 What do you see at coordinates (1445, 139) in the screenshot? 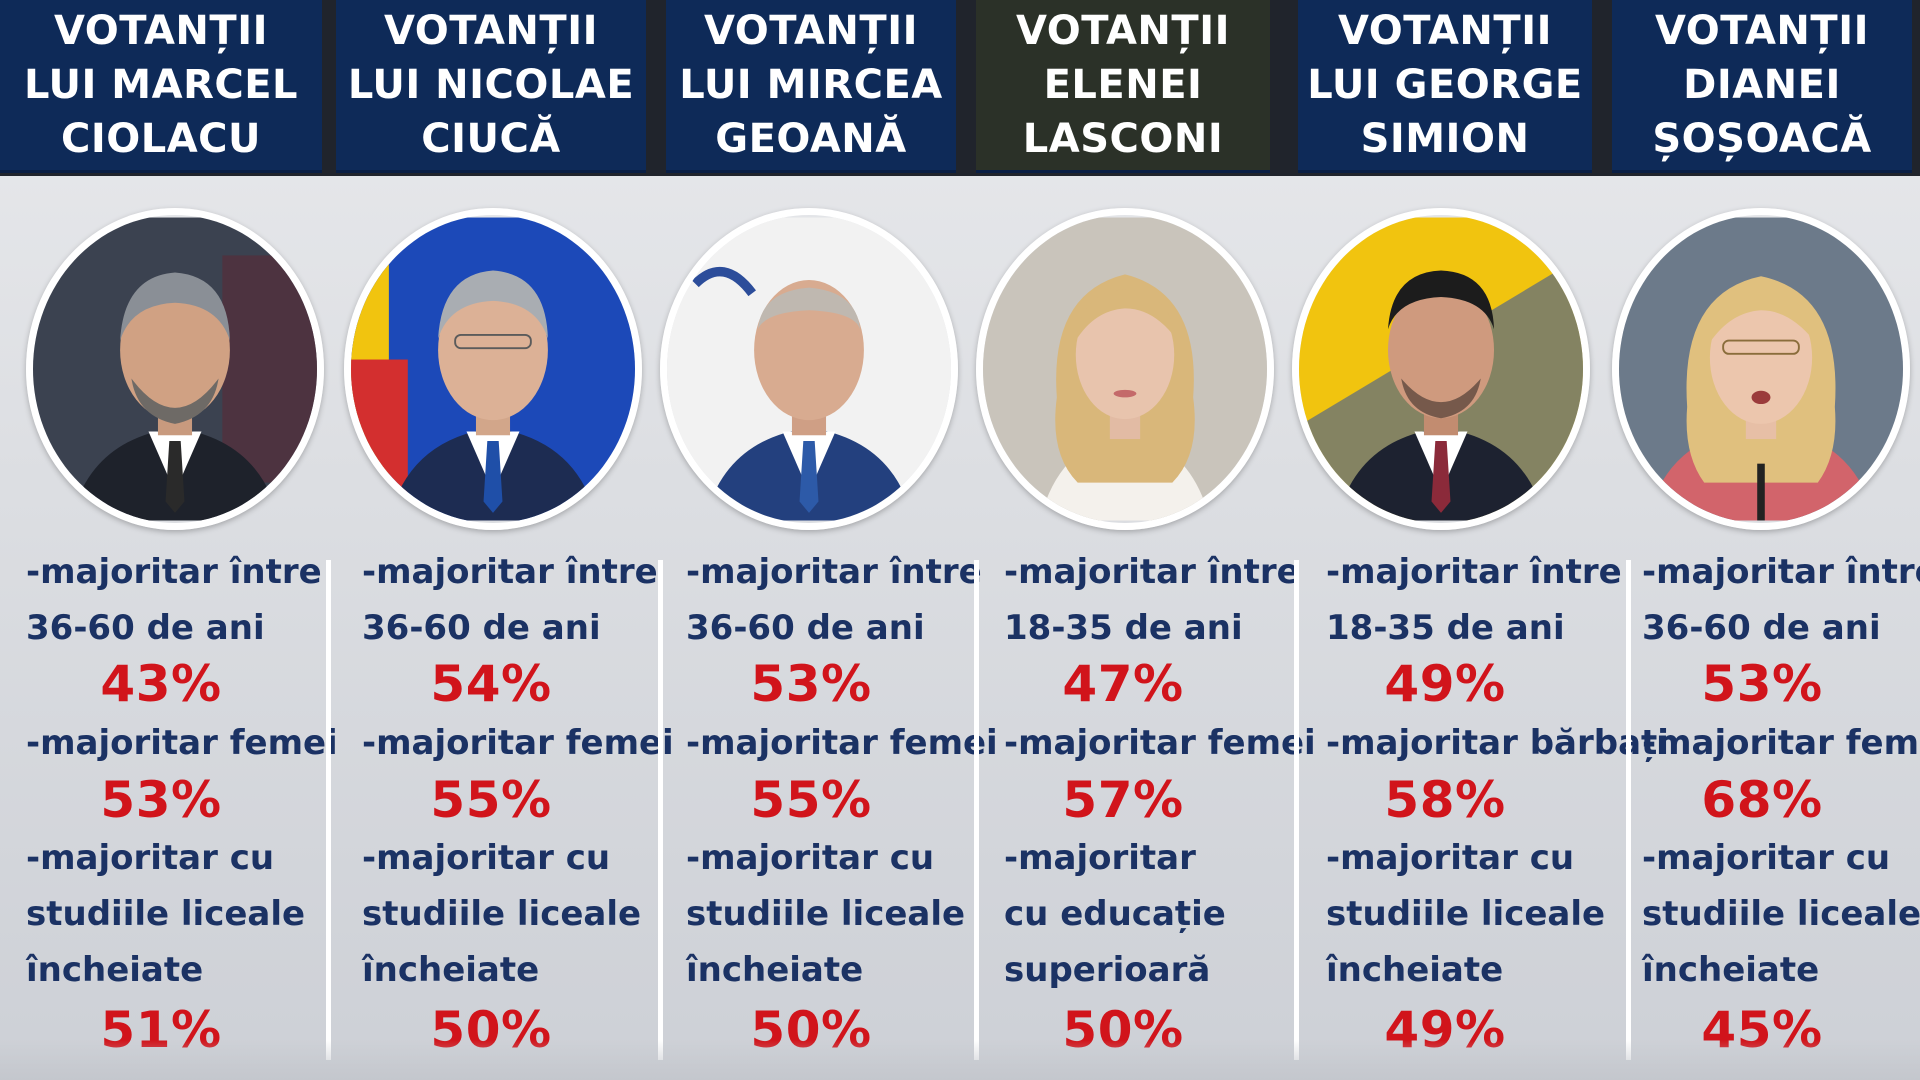
I see `header-line: SIMION` at bounding box center [1445, 139].